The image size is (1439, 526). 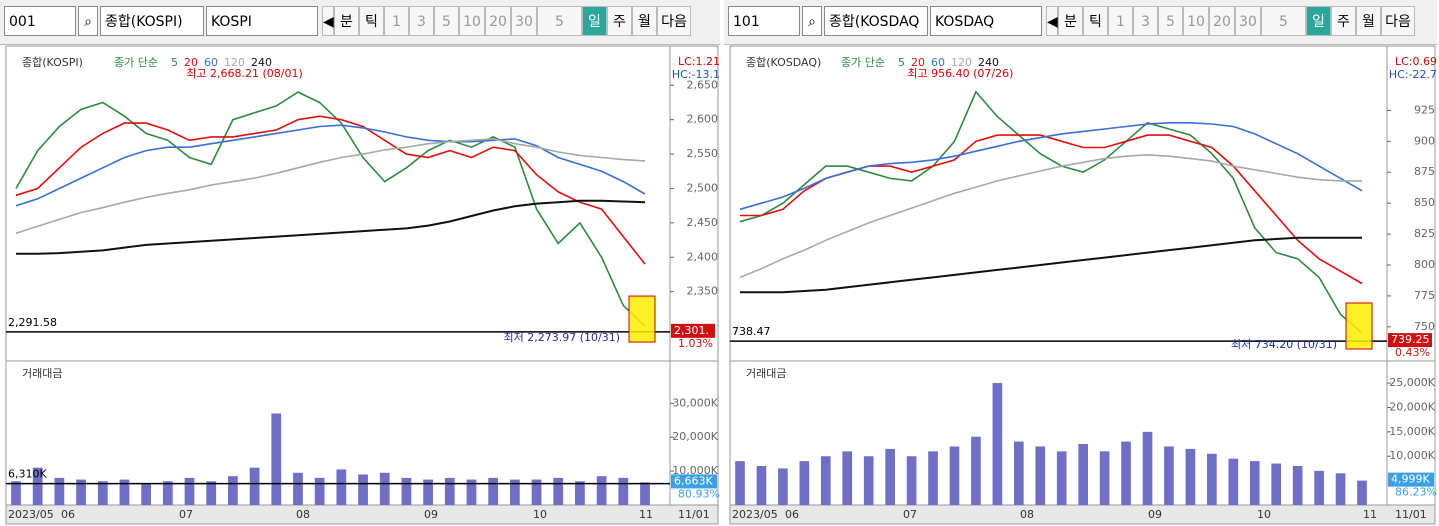 I want to click on current-box, so click(x=1410, y=340).